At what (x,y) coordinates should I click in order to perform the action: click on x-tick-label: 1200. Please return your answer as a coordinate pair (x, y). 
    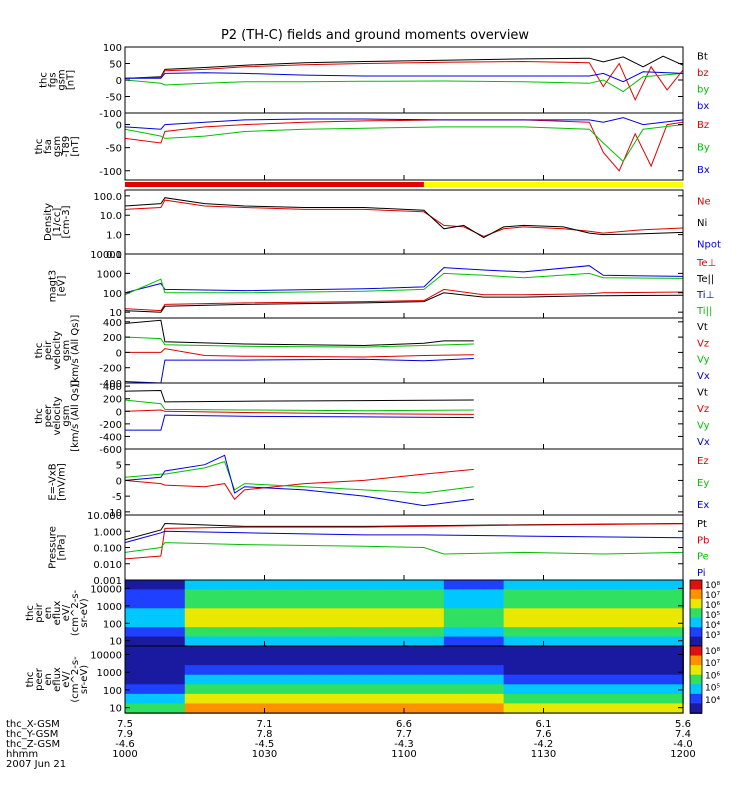
    Looking at the image, I should click on (682, 754).